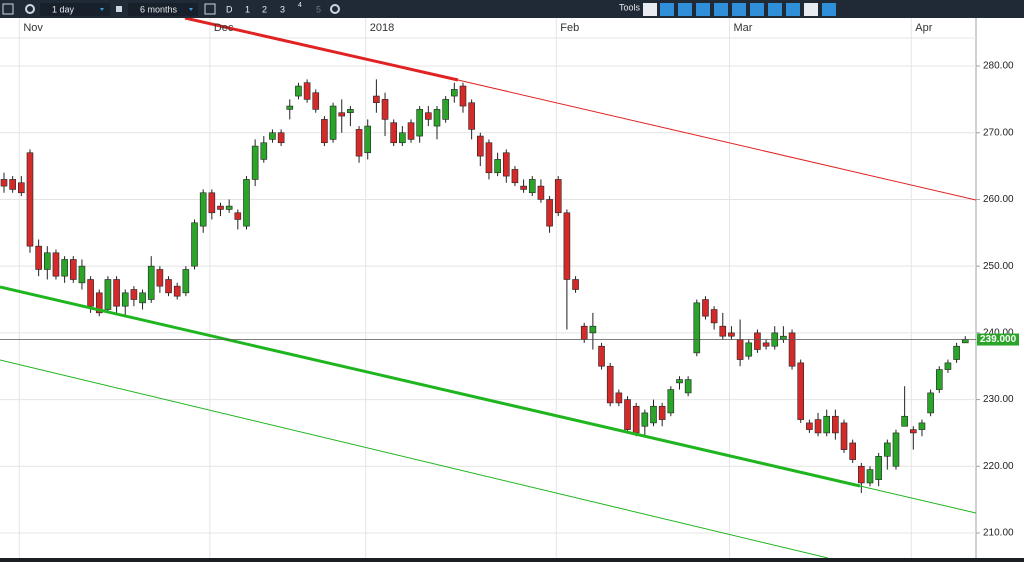 Image resolution: width=1024 pixels, height=562 pixels. What do you see at coordinates (224, 28) in the screenshot?
I see `x-tick-label: Dec` at bounding box center [224, 28].